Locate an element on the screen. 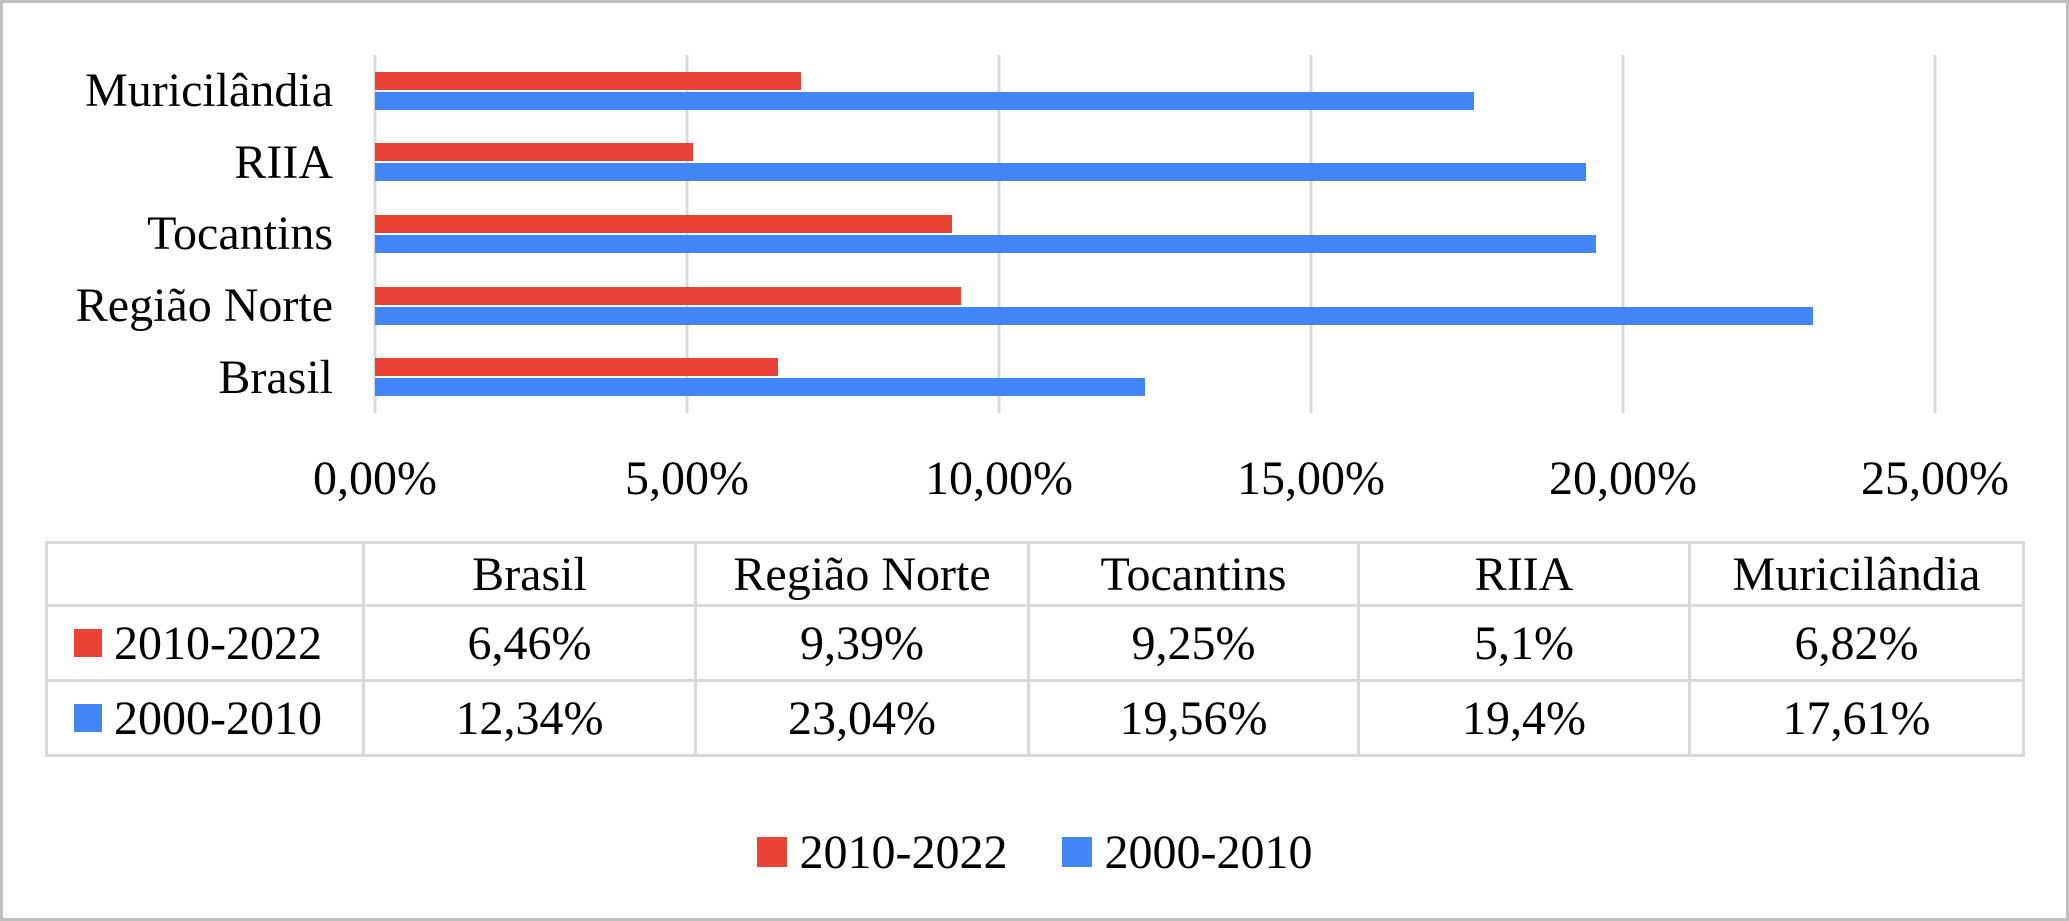 The image size is (2069, 921). category-label: Brasil is located at coordinates (275, 377).